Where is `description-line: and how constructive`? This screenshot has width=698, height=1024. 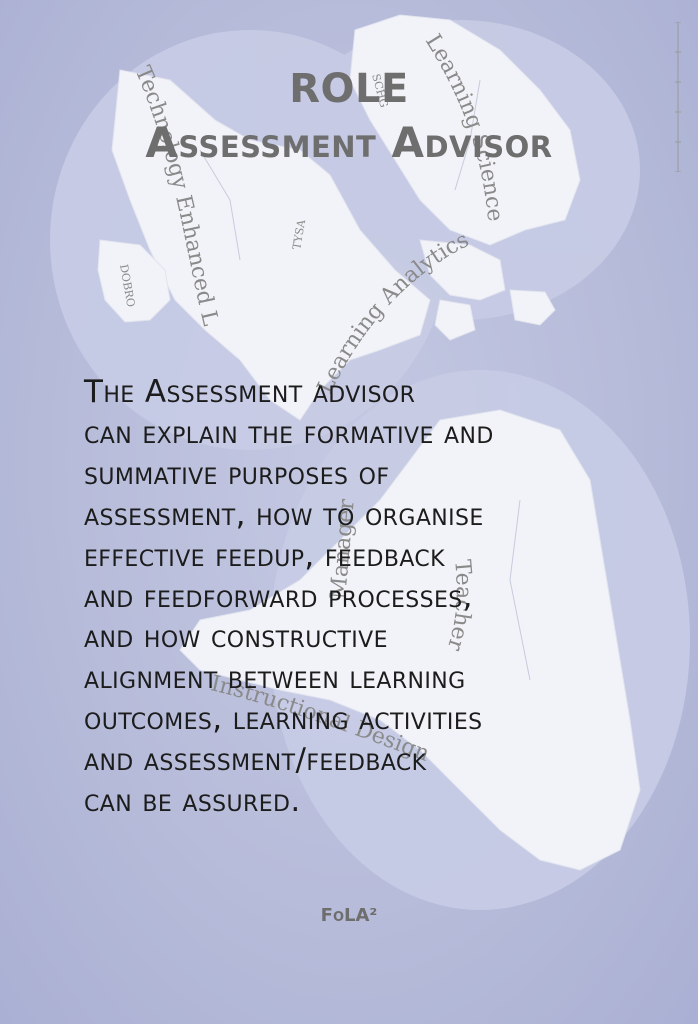 description-line: and how constructive is located at coordinates (236, 637).